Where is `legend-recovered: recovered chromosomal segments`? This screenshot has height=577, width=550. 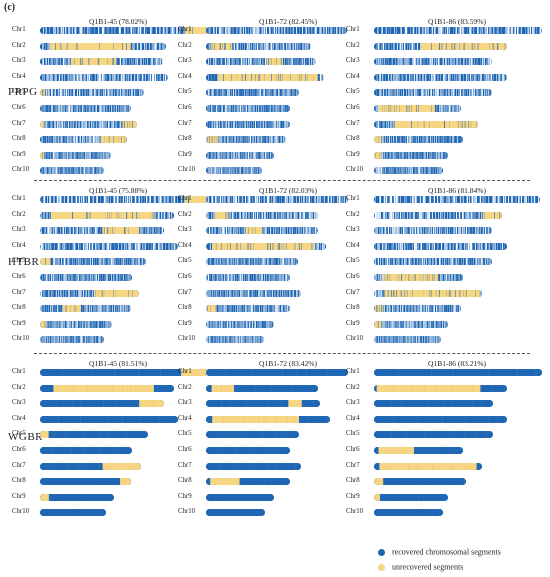
legend-recovered: recovered chromosomal segments is located at coordinates (439, 552).